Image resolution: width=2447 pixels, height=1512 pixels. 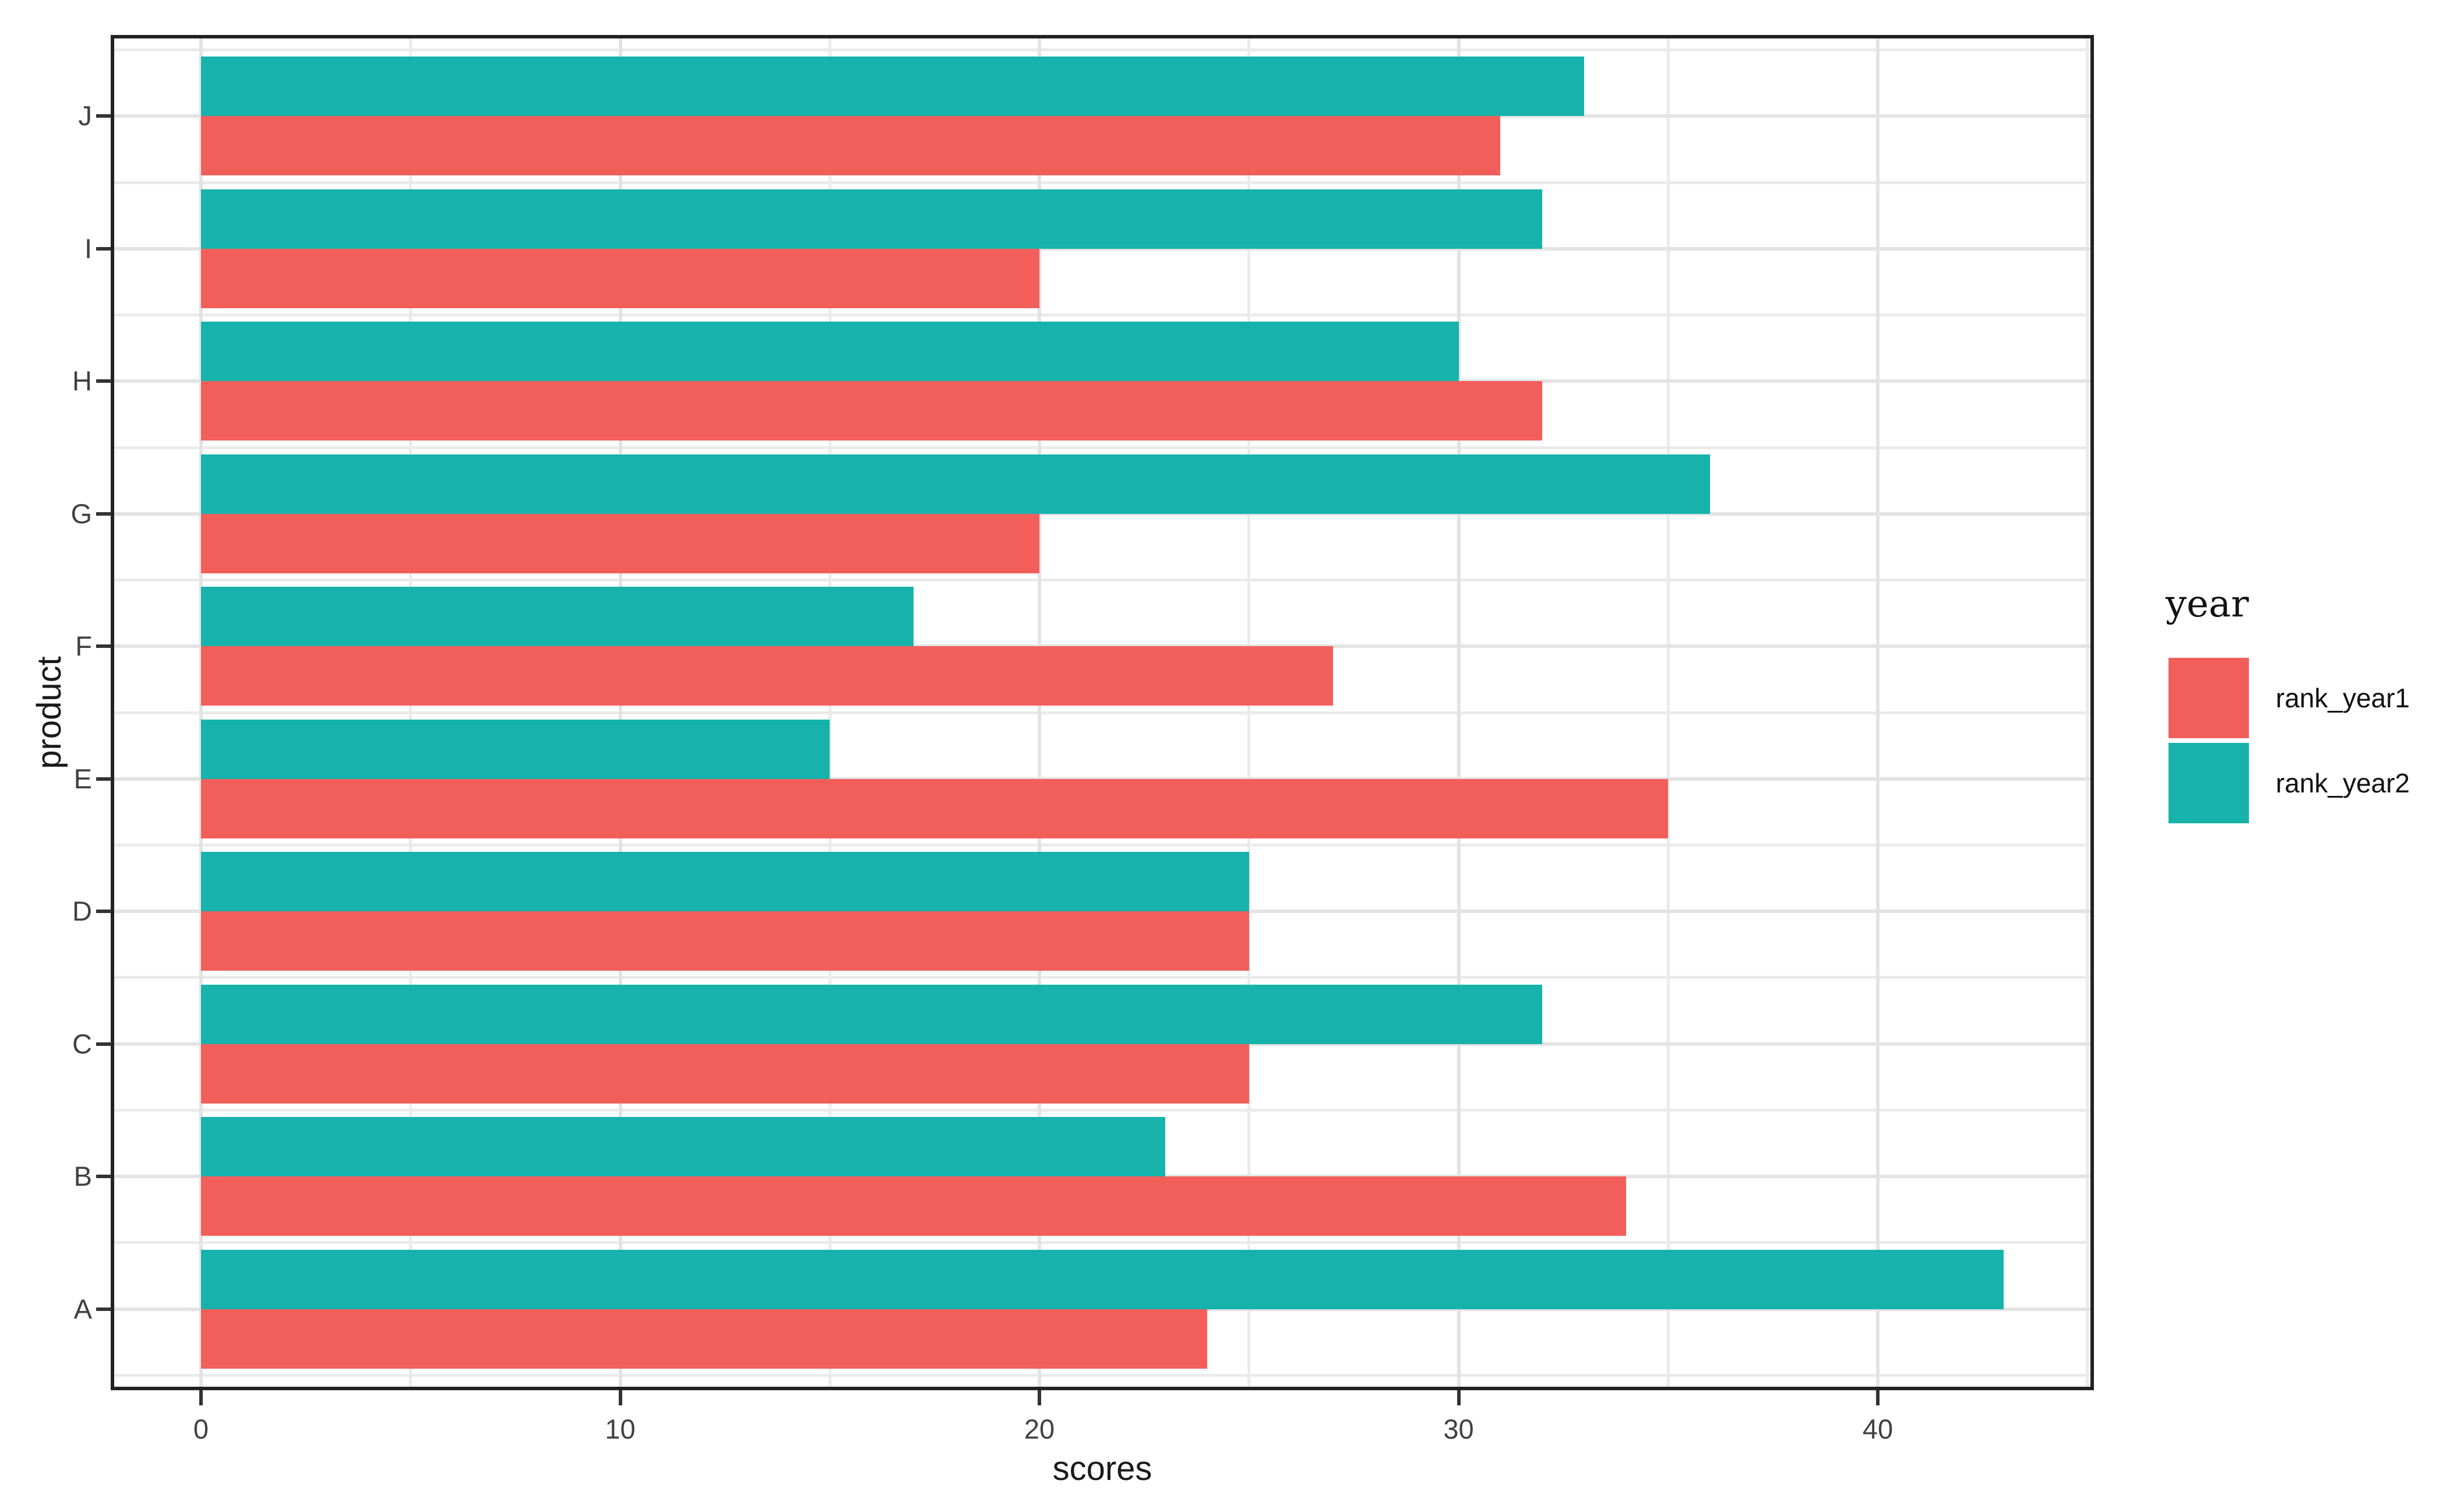 I want to click on bar-rank_year1-H, so click(x=872, y=411).